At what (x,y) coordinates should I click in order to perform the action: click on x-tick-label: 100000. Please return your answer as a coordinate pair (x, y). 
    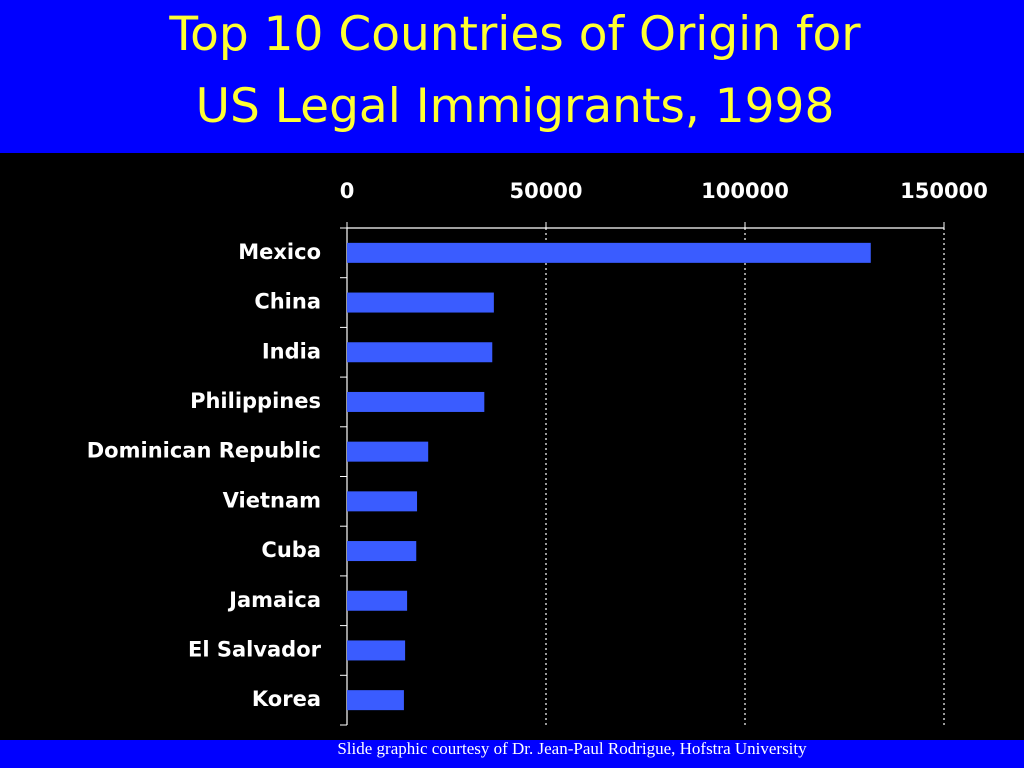
    Looking at the image, I should click on (745, 191).